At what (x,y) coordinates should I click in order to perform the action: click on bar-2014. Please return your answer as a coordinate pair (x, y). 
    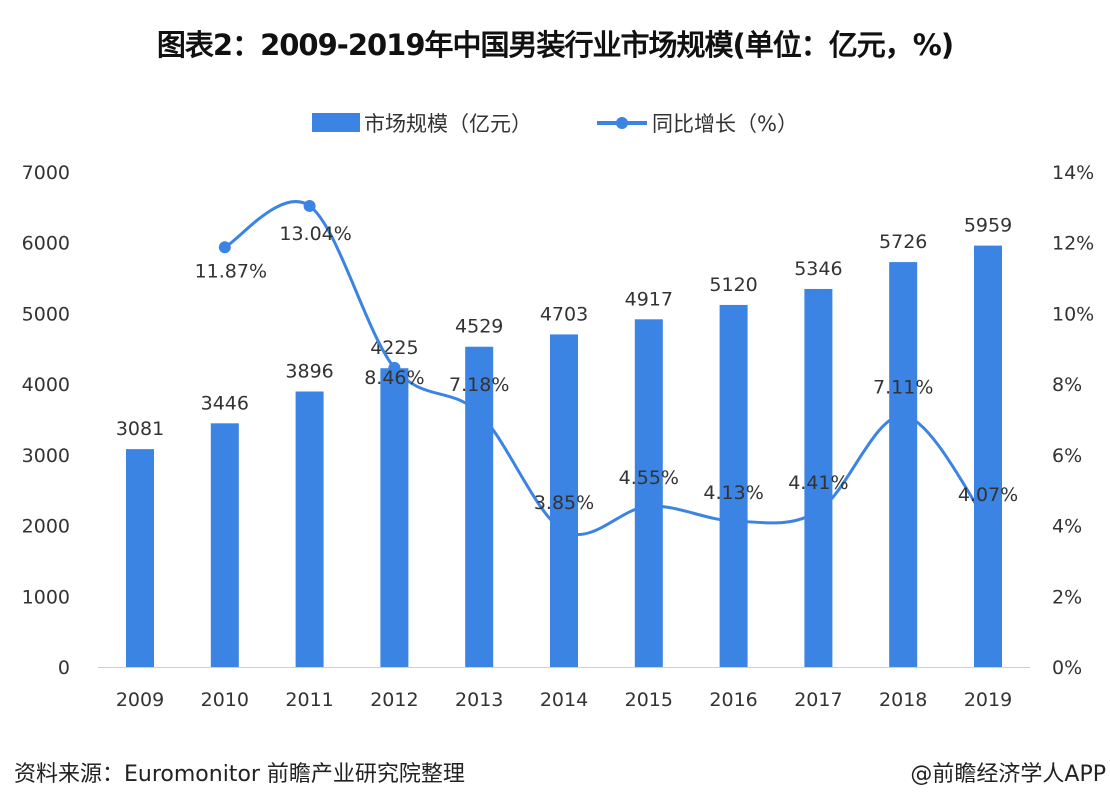
    Looking at the image, I should click on (564, 500).